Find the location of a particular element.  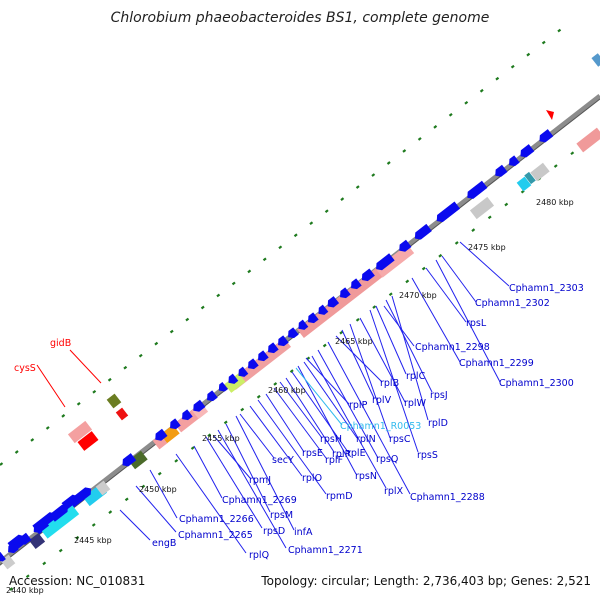

reverse-gene-13-shape is located at coordinates (233, 378).